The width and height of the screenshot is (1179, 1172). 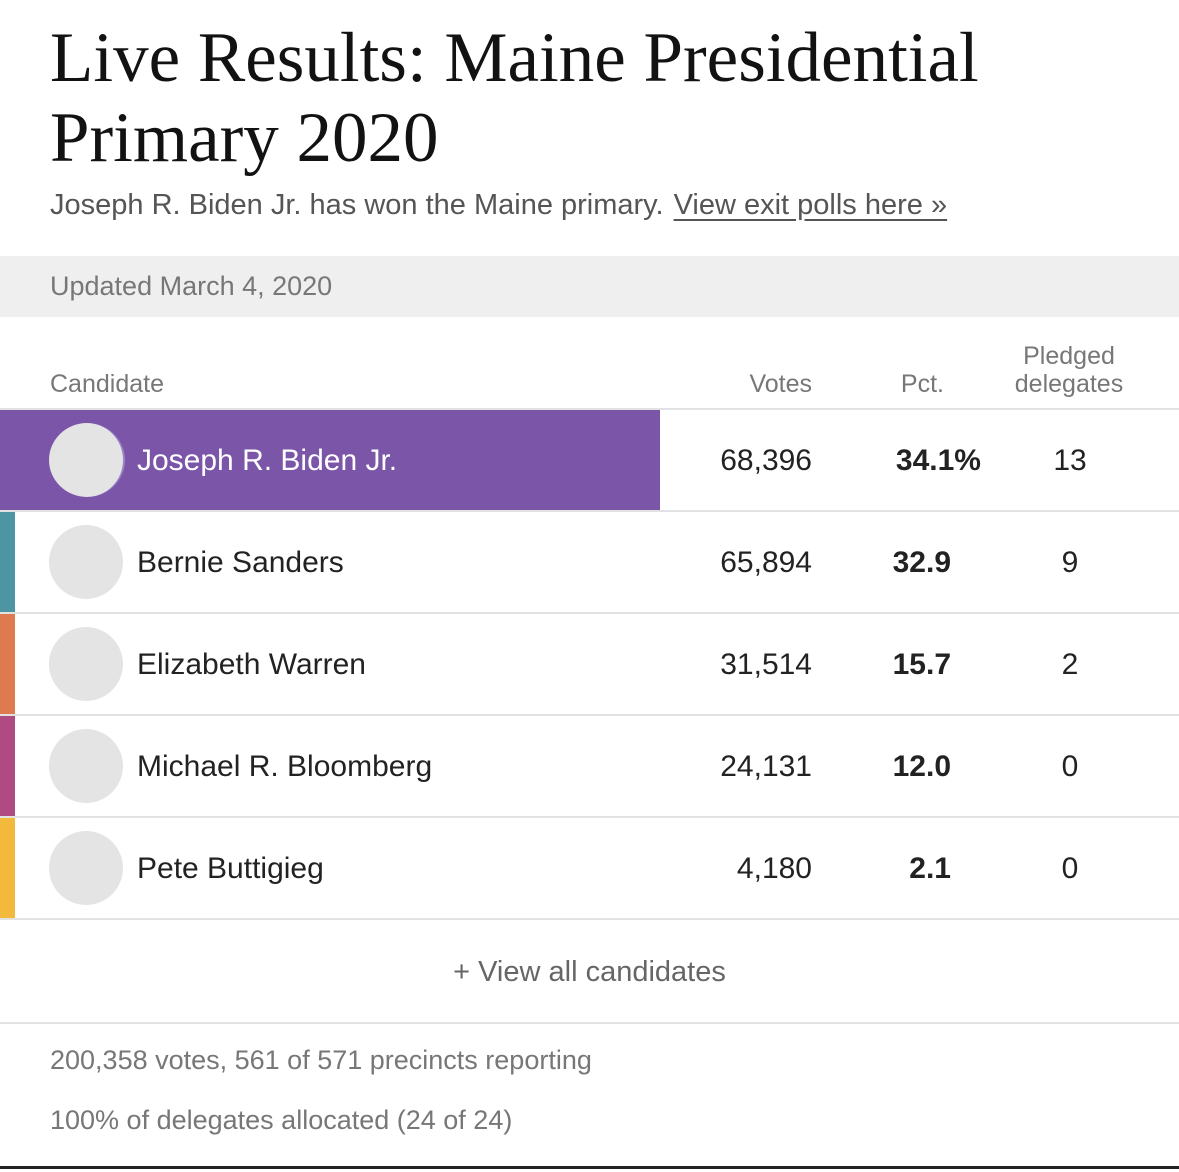 What do you see at coordinates (930, 868) in the screenshot?
I see `candidate-pct: 2.1` at bounding box center [930, 868].